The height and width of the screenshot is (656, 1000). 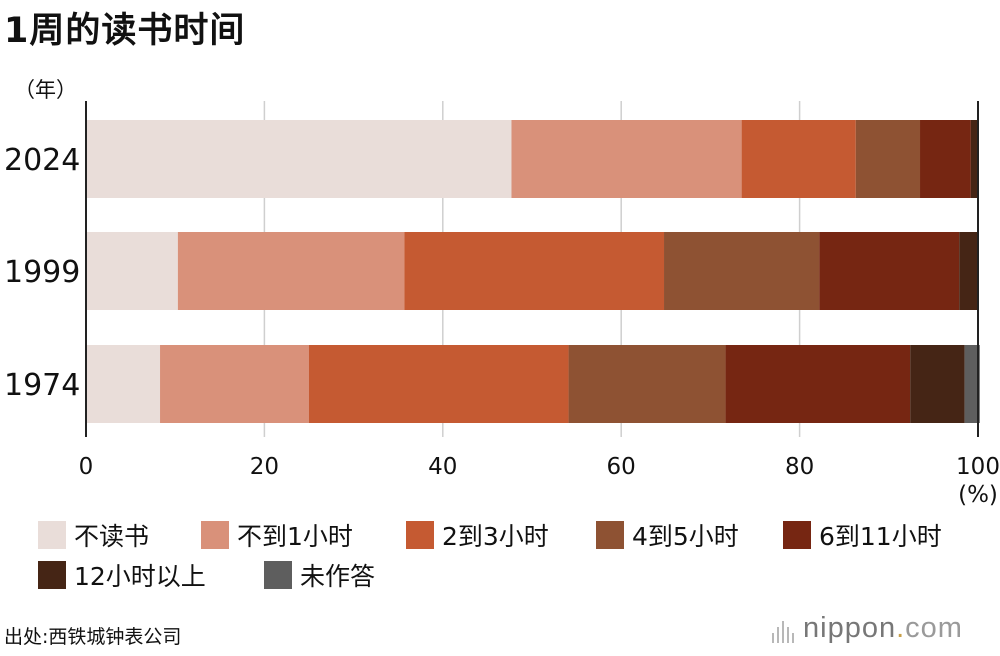 I want to click on nippon-logo: nippon.com, so click(x=867, y=628).